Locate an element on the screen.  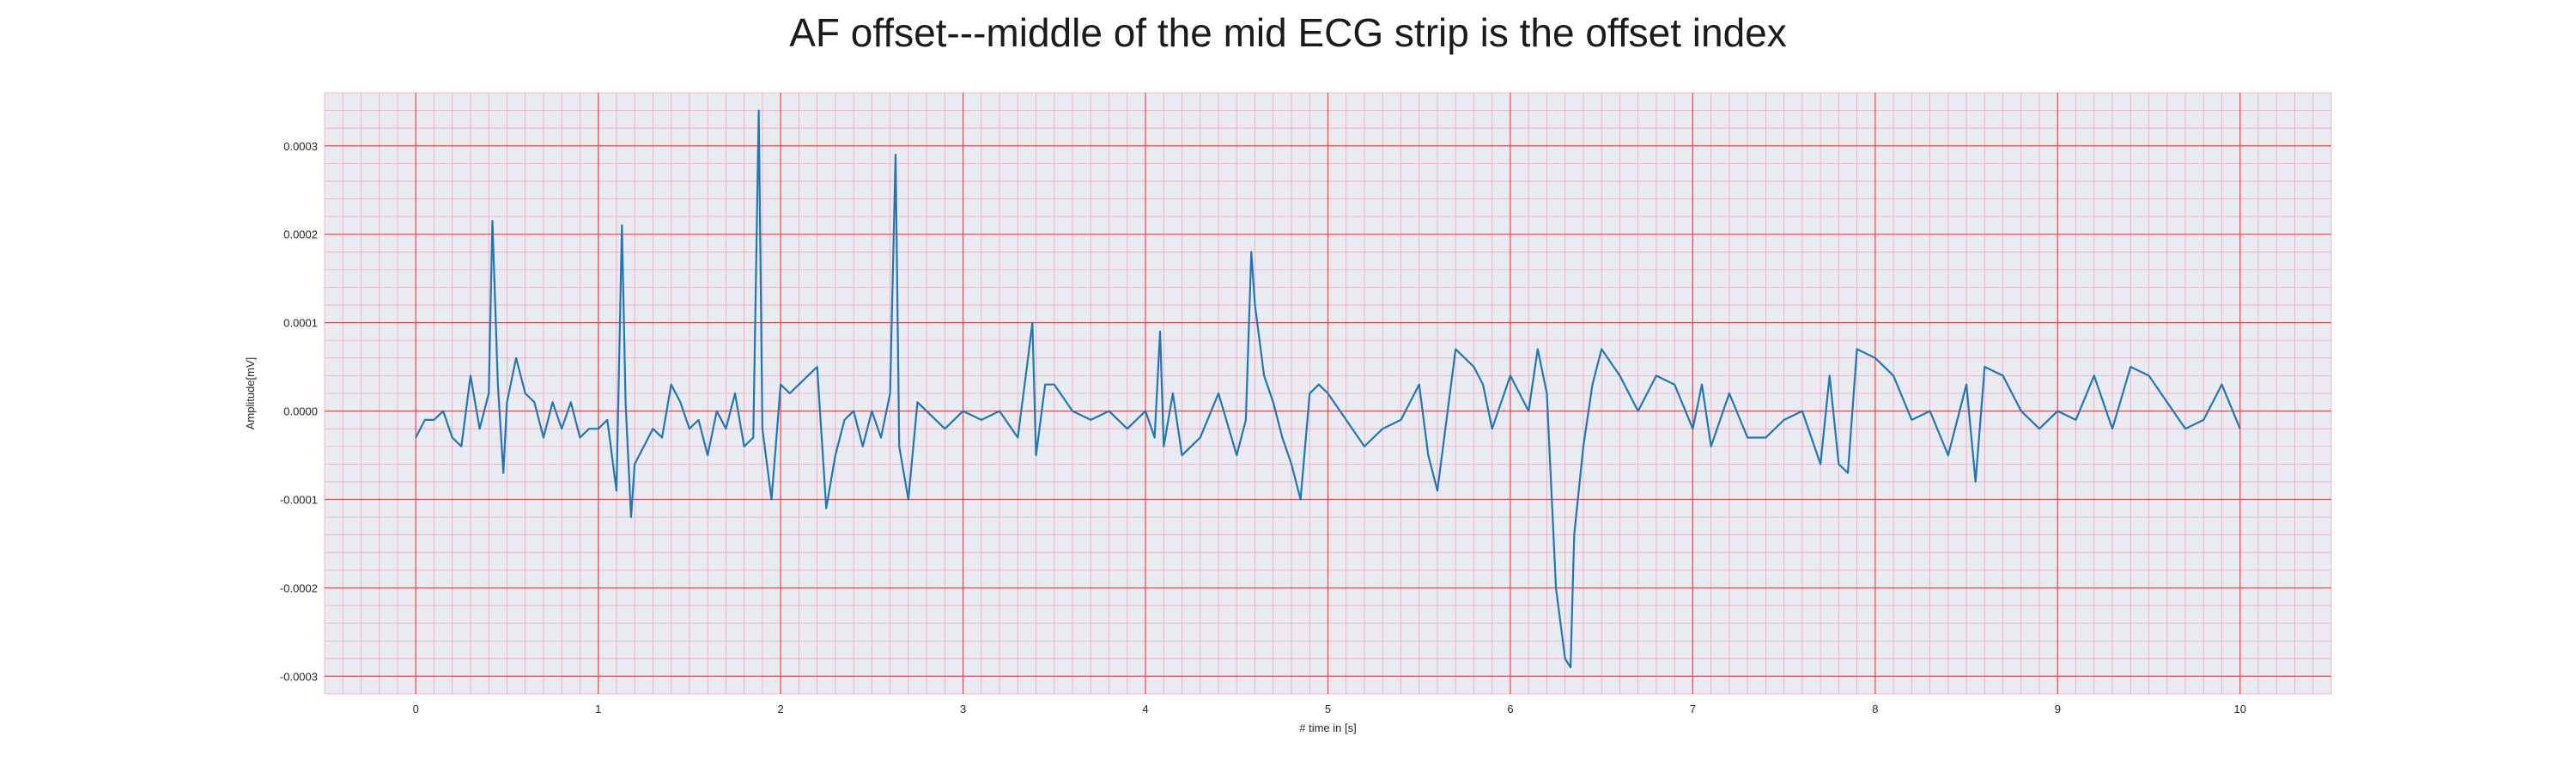
x-tick-label: 1 is located at coordinates (598, 709).